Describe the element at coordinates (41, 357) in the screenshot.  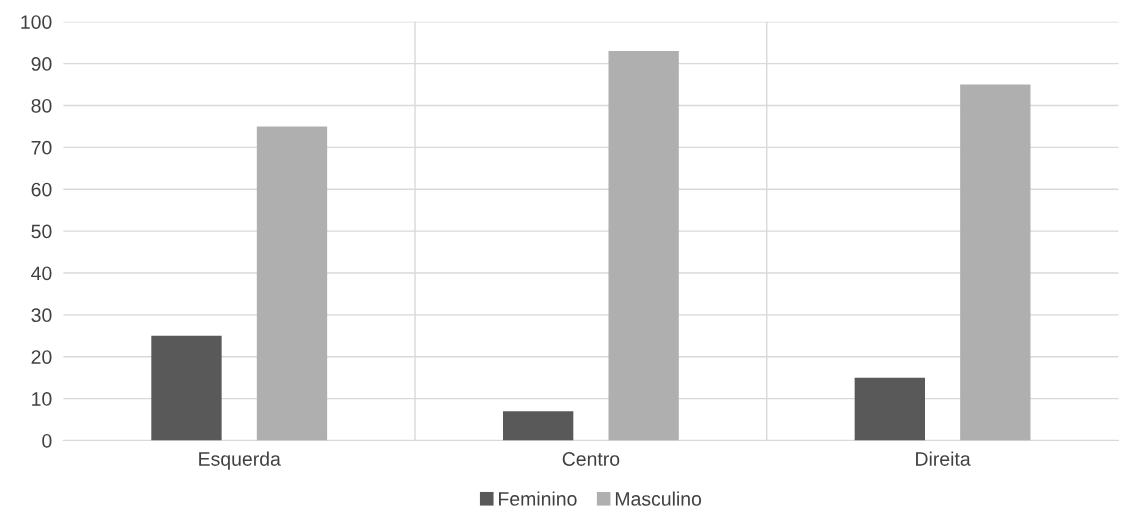
I see `y-tick-label: 20` at that location.